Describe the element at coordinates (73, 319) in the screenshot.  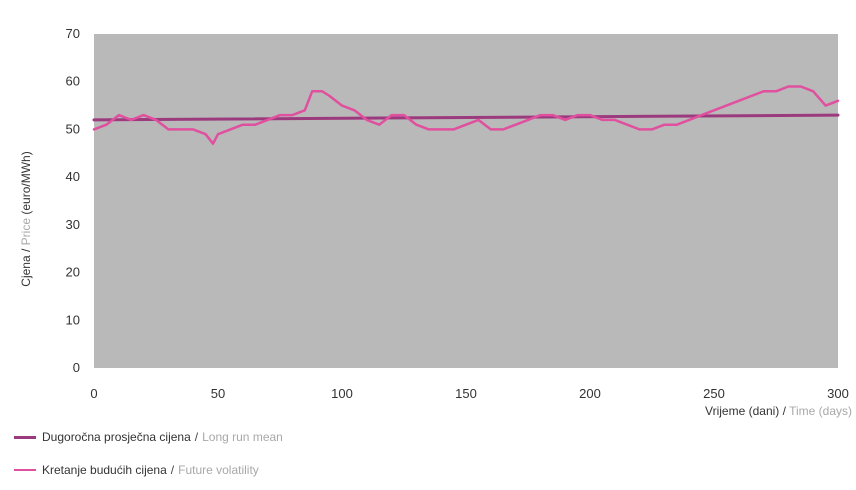
I see `y-tick-label: 10` at that location.